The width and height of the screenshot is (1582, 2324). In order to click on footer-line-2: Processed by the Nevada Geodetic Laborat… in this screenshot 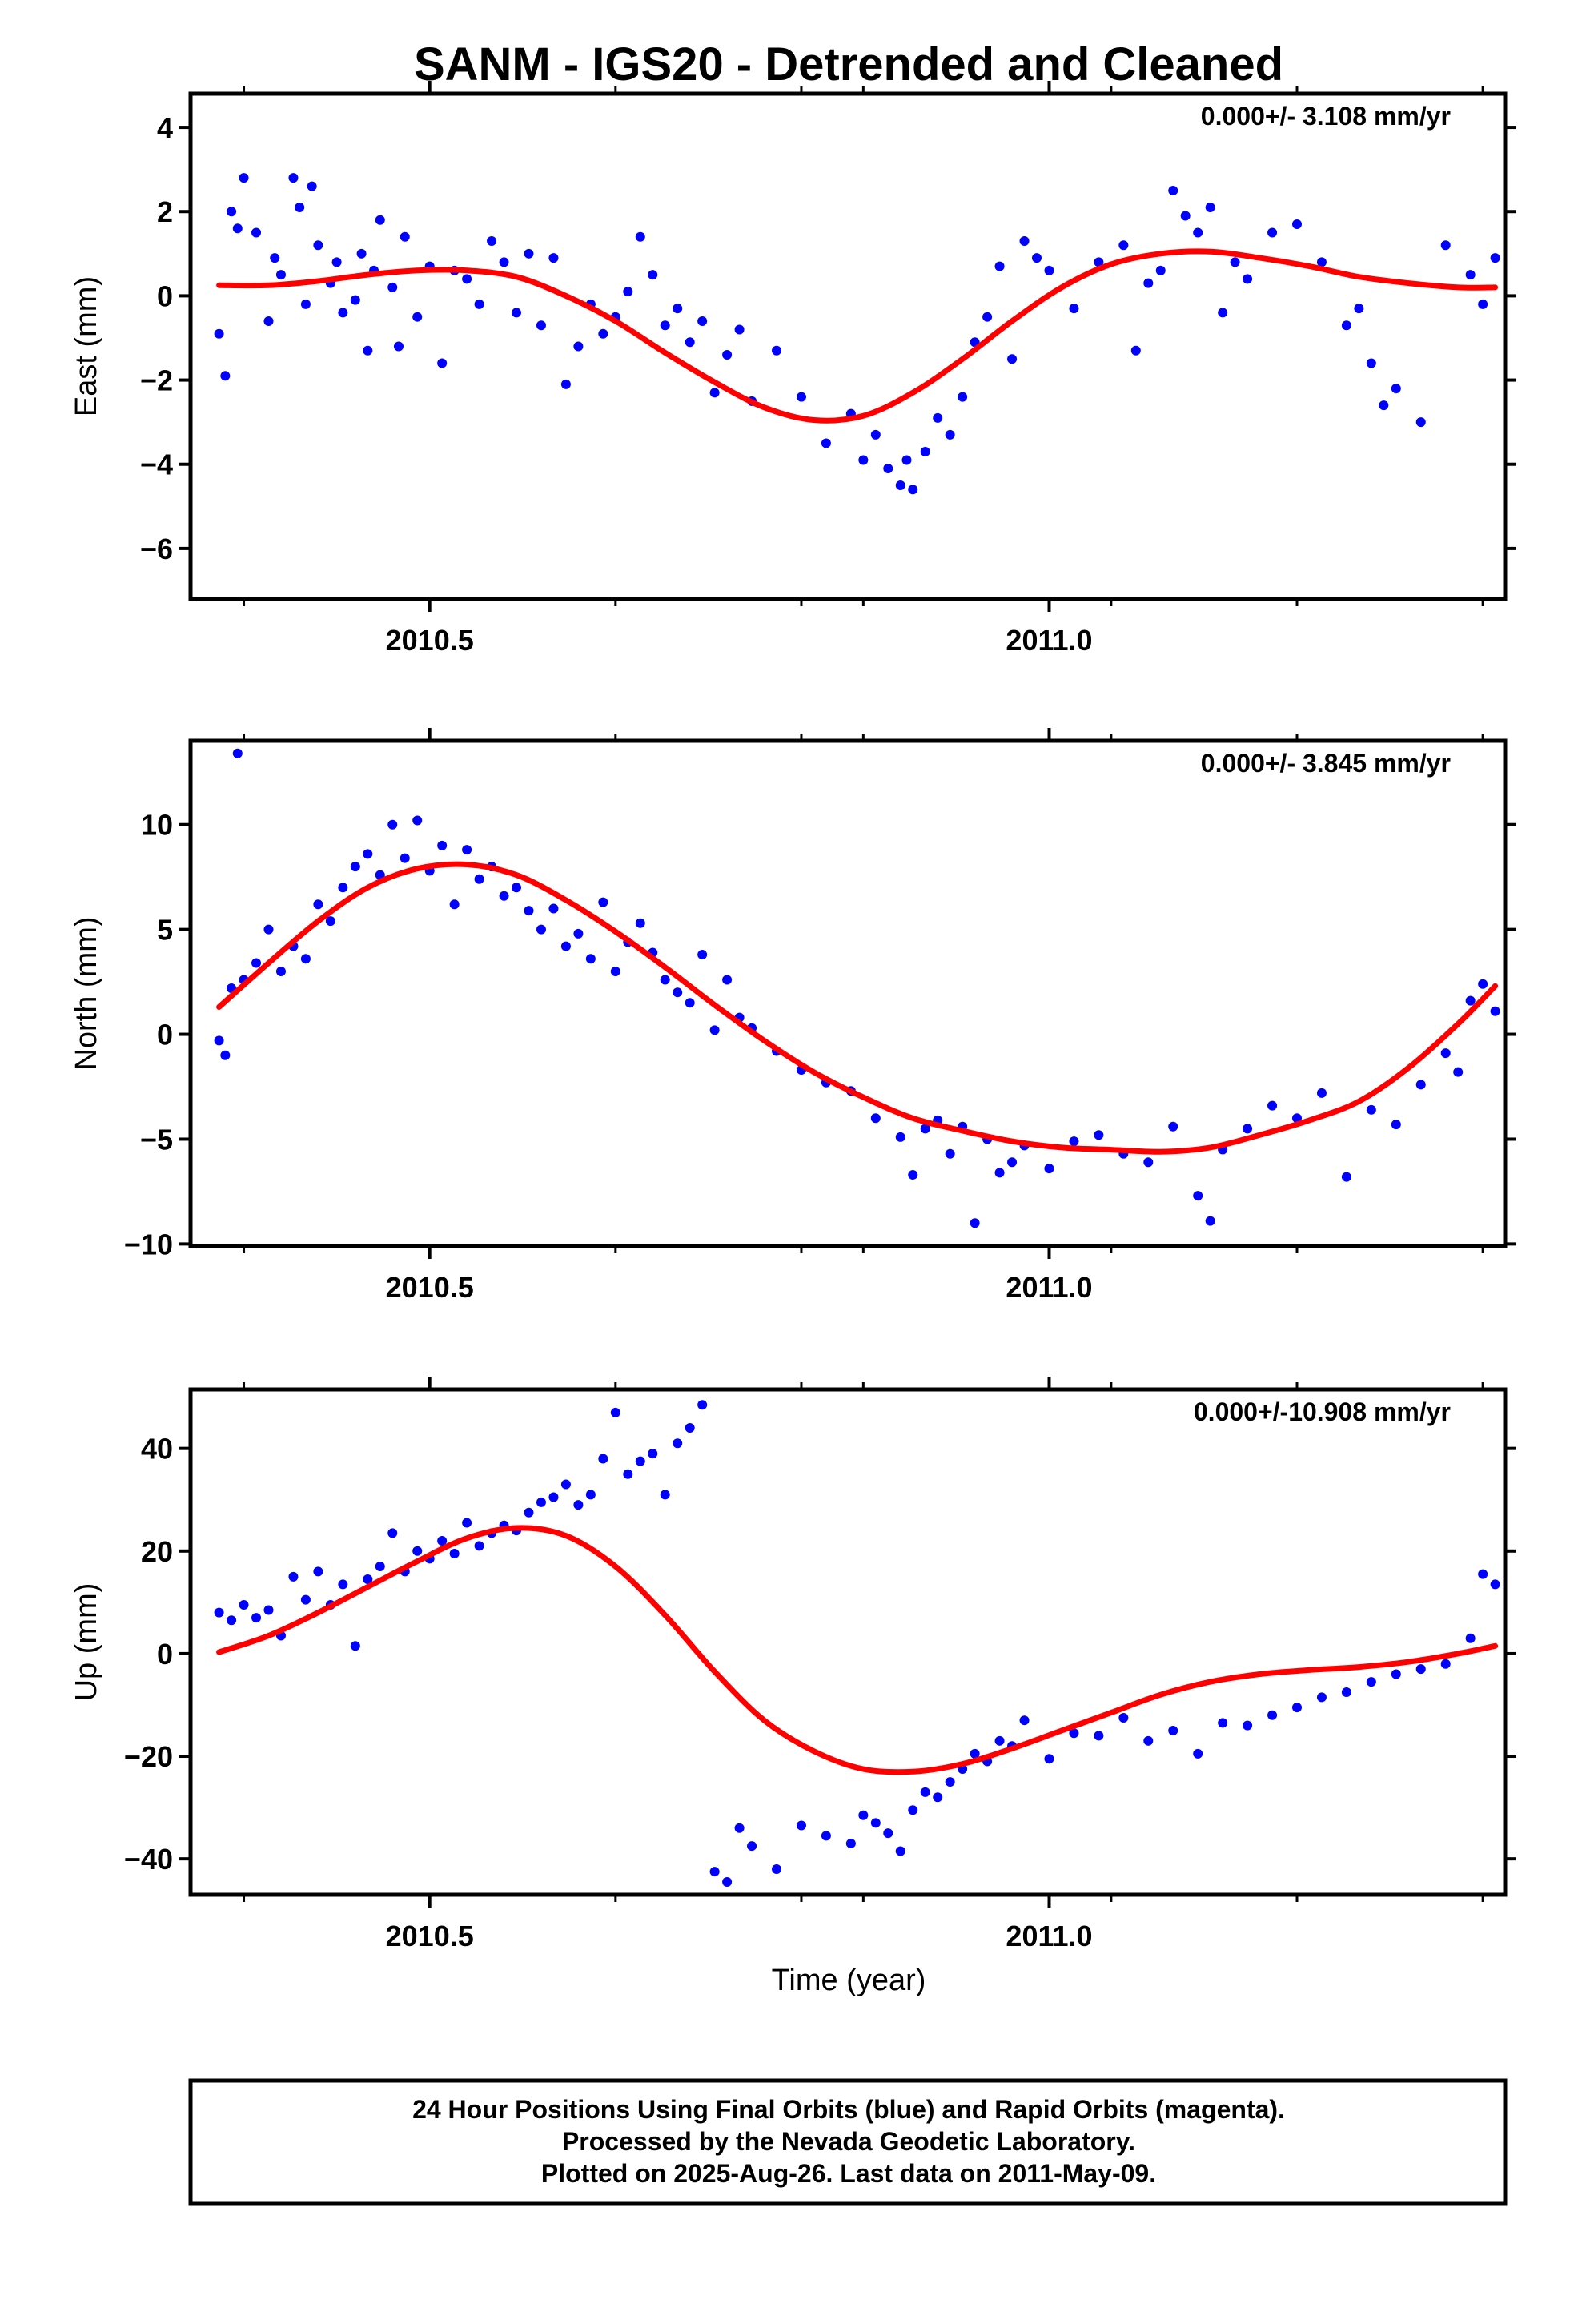, I will do `click(848, 2141)`.